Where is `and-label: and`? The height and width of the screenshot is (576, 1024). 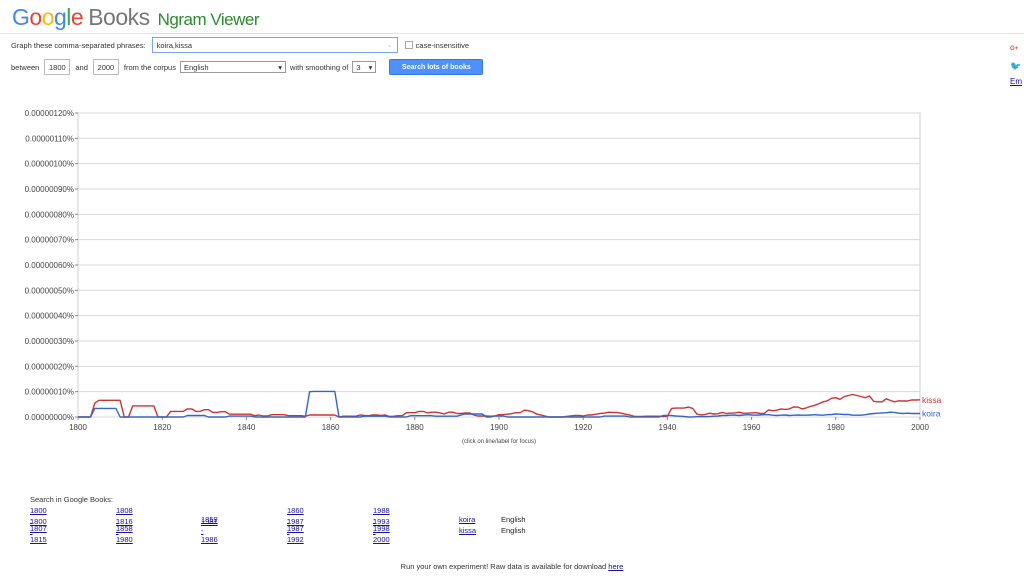
and-label: and is located at coordinates (81, 67).